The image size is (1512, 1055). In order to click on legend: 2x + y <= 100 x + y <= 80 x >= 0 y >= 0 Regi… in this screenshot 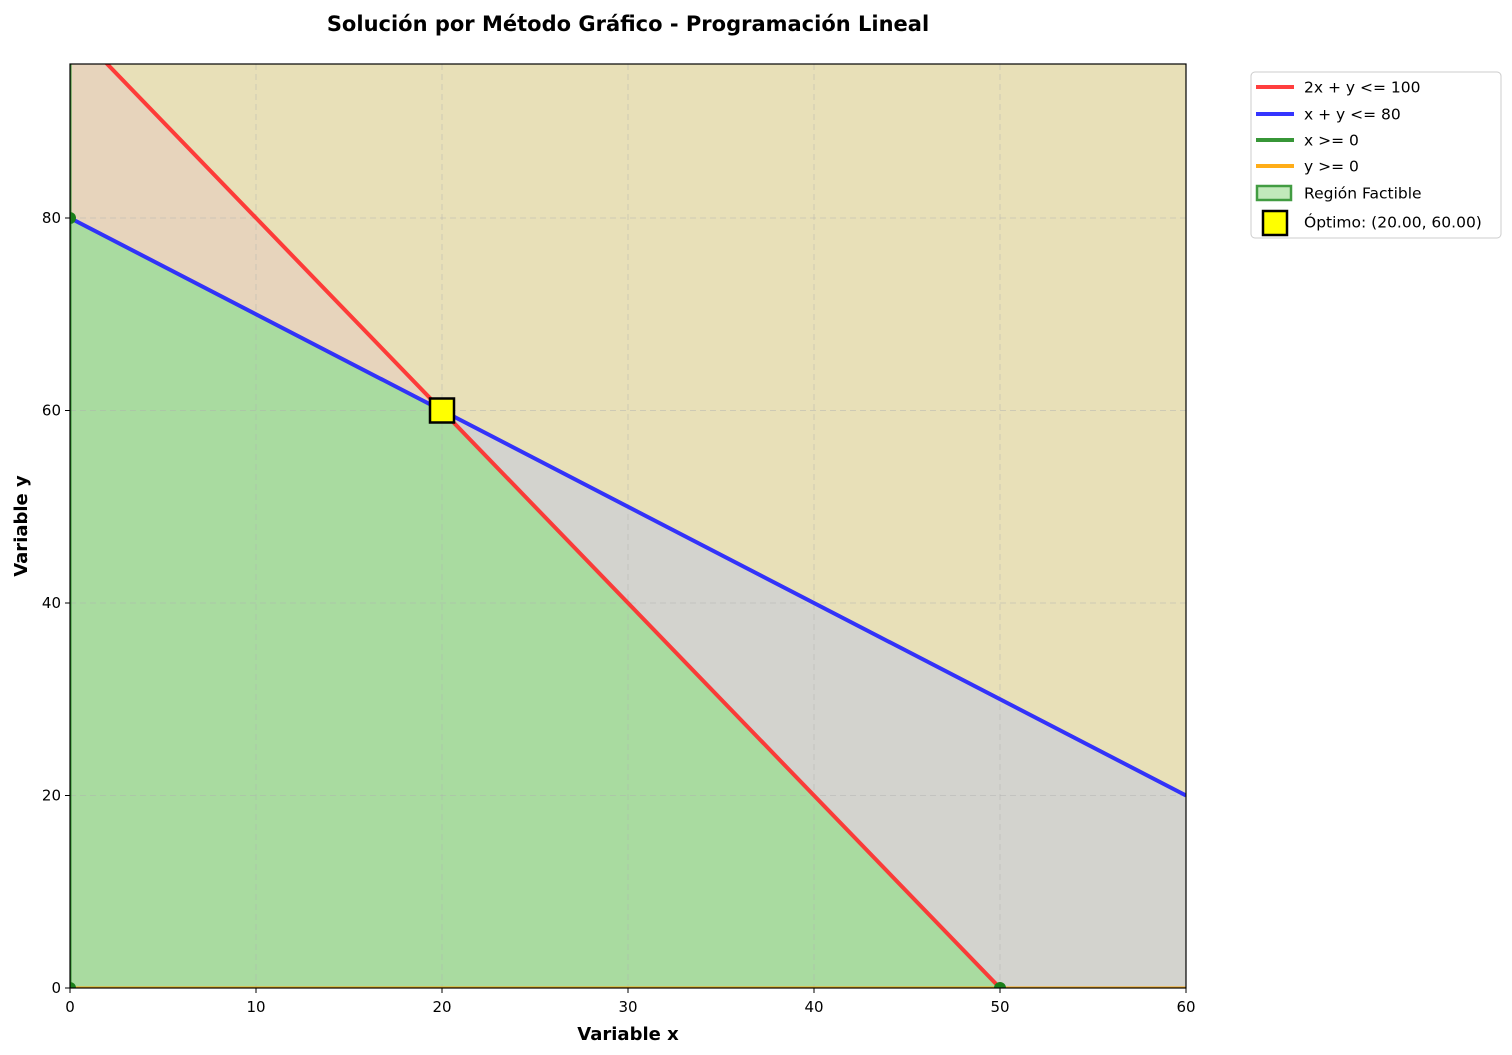, I will do `click(1376, 155)`.